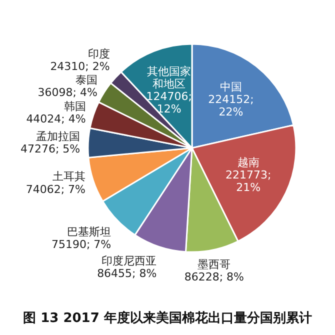  What do you see at coordinates (99, 53) in the screenshot?
I see `slice-label: 印度` at bounding box center [99, 53].